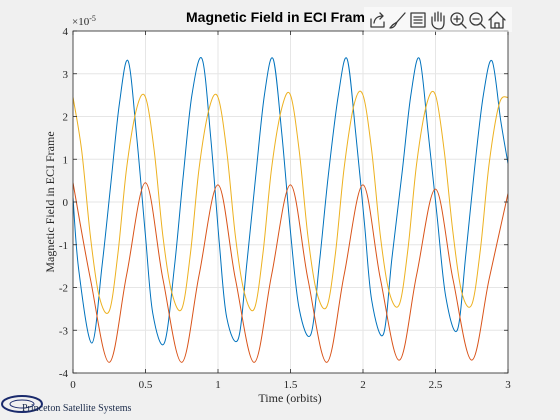 Image resolution: width=560 pixels, height=420 pixels. What do you see at coordinates (218, 385) in the screenshot?
I see `x-tick-label: 1` at bounding box center [218, 385].